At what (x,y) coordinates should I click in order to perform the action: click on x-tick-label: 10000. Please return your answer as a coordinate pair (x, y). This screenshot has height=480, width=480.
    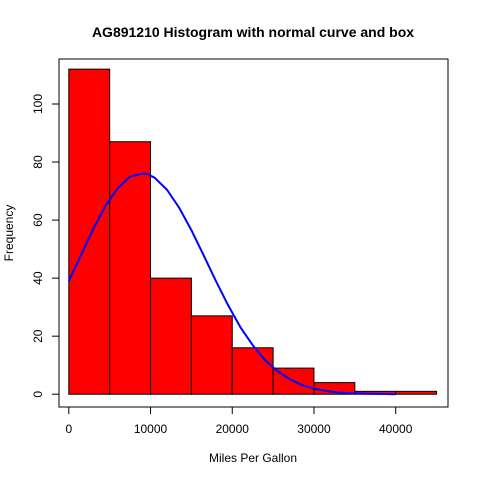
    Looking at the image, I should click on (151, 429).